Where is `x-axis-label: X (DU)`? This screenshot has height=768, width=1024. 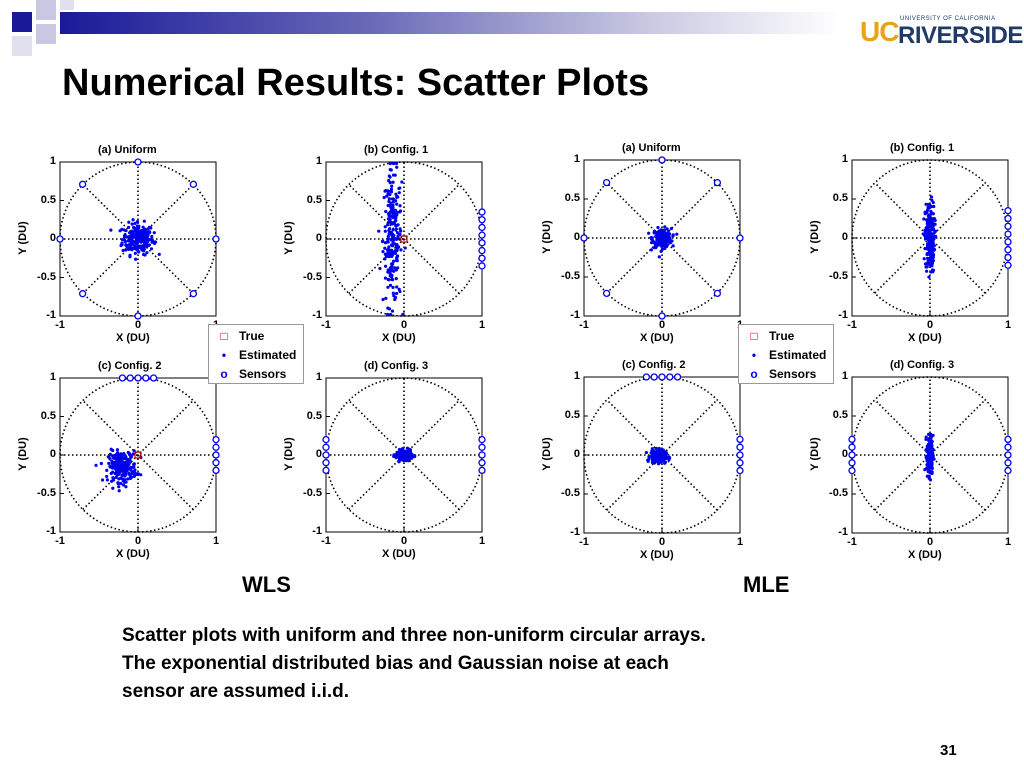 x-axis-label: X (DU) is located at coordinates (133, 338).